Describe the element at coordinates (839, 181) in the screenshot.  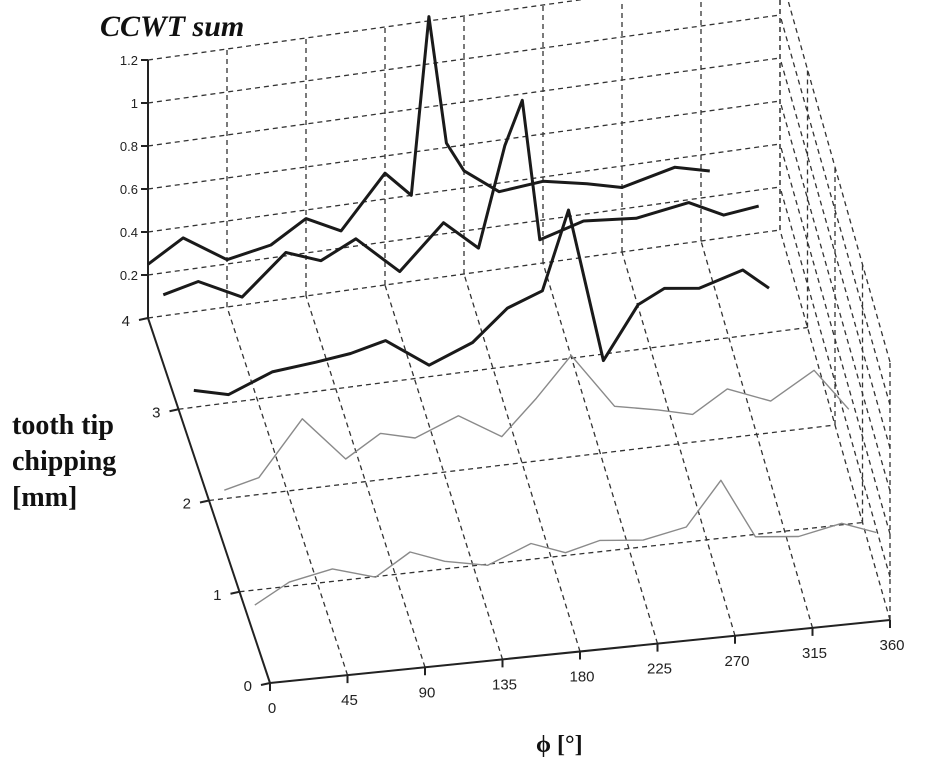
I see `side-wall-grid-z-1.2` at that location.